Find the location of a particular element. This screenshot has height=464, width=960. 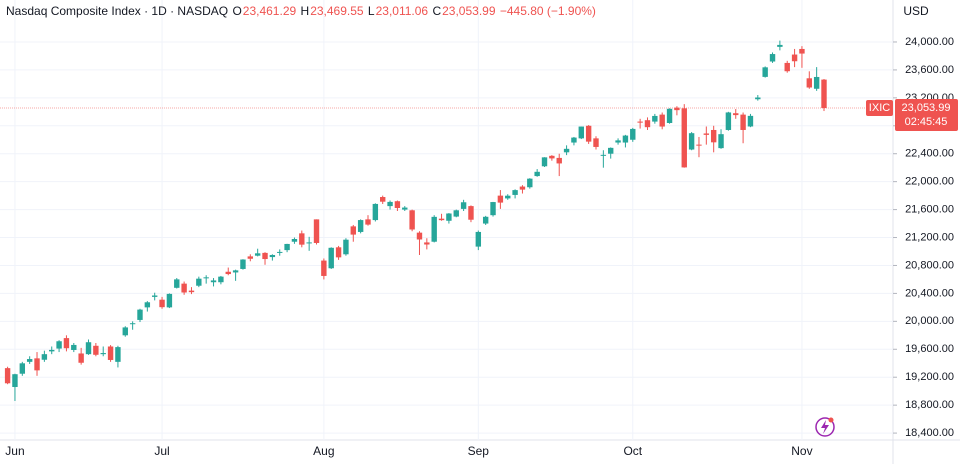

price-tag is located at coordinates (926, 115).